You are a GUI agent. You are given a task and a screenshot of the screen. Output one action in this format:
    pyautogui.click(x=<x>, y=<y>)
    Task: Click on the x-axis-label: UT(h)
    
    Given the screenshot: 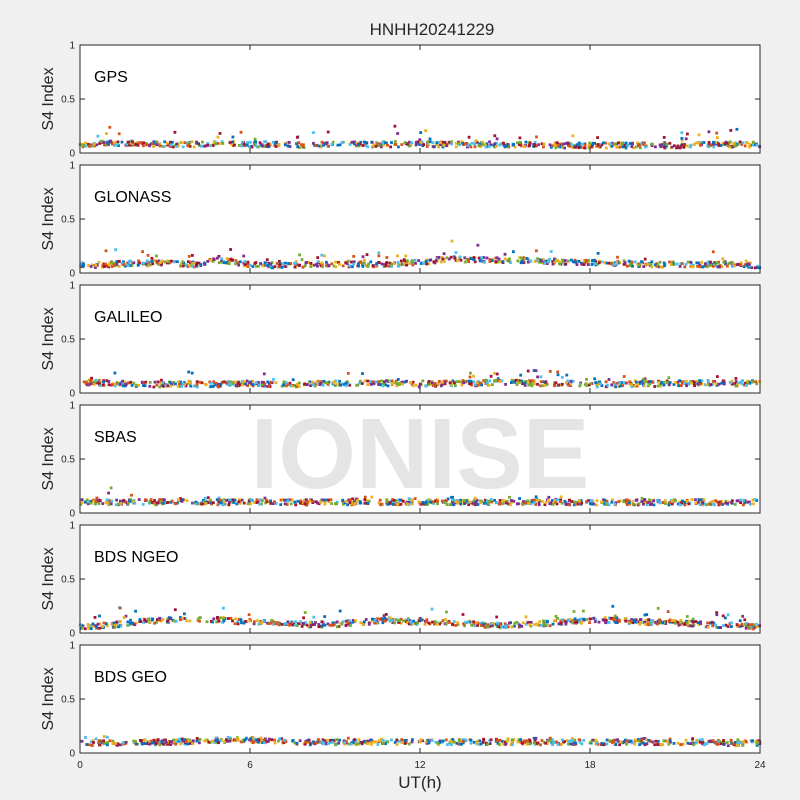 What is the action you would take?
    pyautogui.click(x=419, y=782)
    